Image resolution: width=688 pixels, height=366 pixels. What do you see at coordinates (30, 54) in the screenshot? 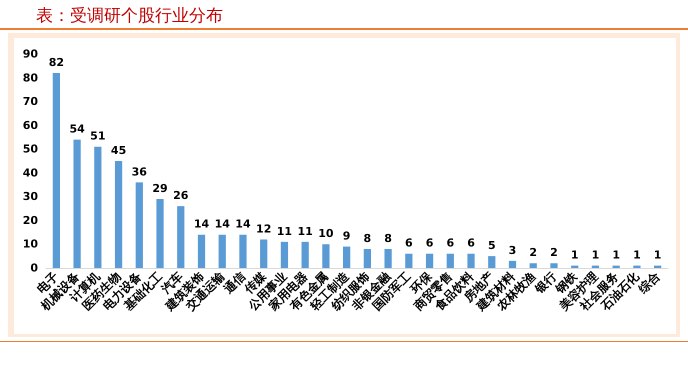
I see `y-tick-label: 90` at bounding box center [30, 54].